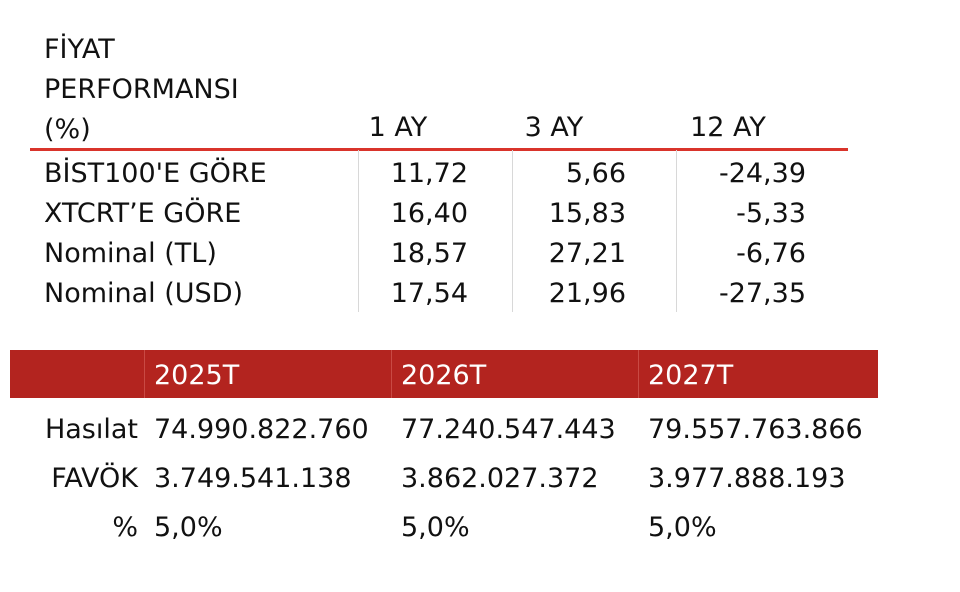  I want to click on performance-title-line-2: PERFORMANSI, so click(141, 89).